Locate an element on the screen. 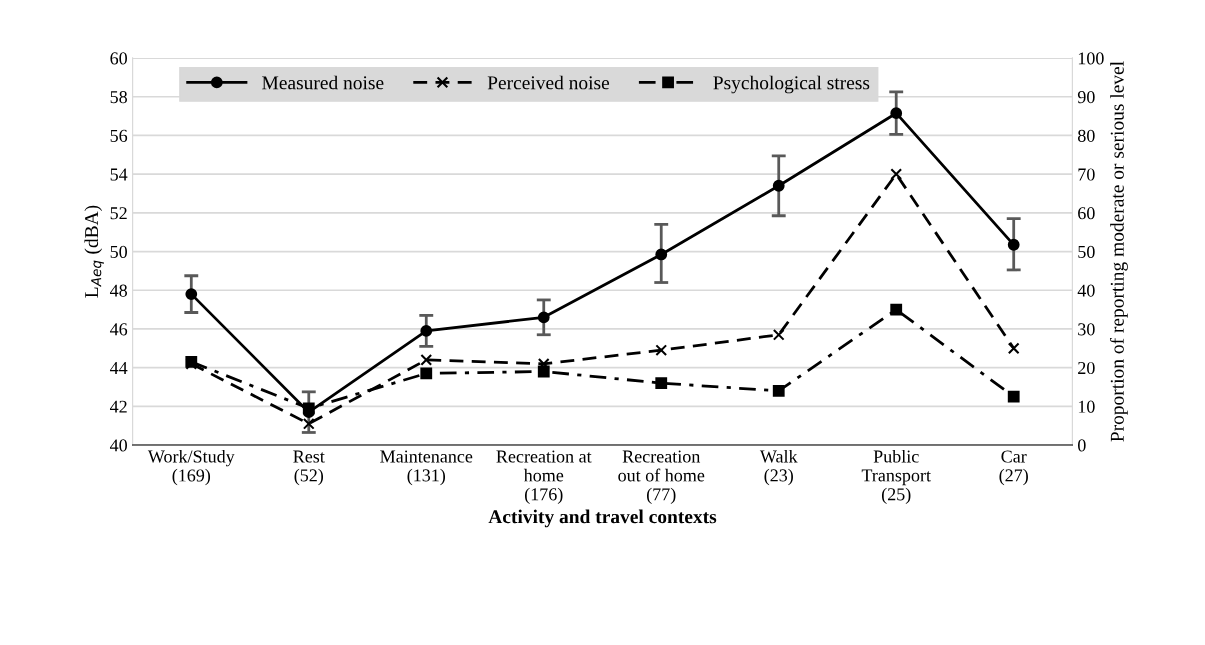  y-tick-label: 48 is located at coordinates (118, 290).